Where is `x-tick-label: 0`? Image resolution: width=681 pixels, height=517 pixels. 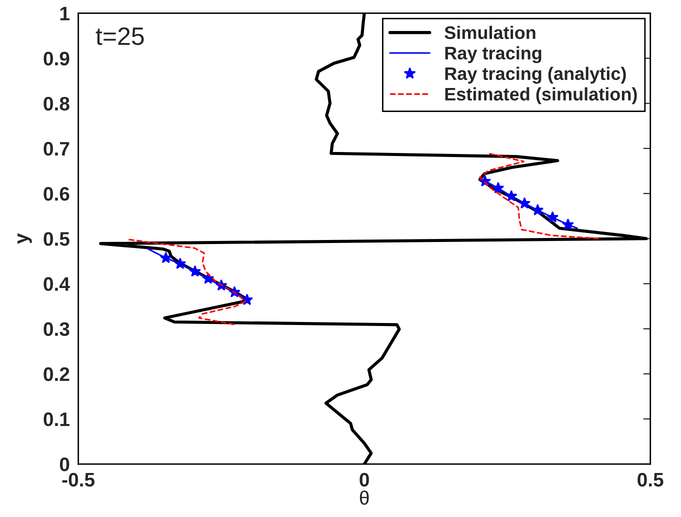
x-tick-label: 0 is located at coordinates (364, 479).